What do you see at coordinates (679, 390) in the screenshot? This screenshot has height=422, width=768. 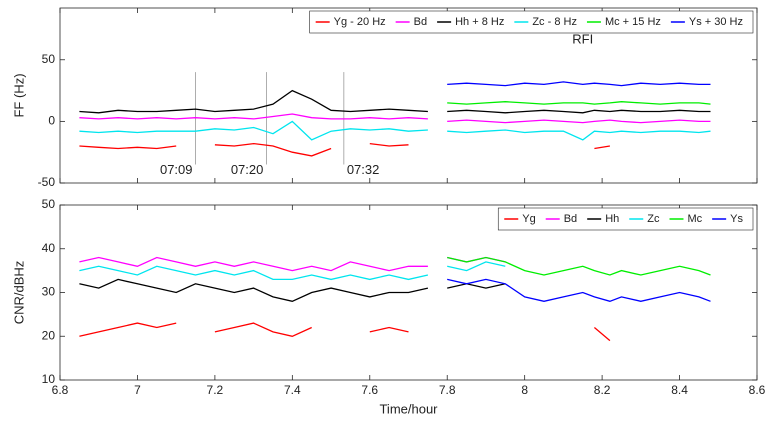 I see `x-tick-label: 8.4` at bounding box center [679, 390].